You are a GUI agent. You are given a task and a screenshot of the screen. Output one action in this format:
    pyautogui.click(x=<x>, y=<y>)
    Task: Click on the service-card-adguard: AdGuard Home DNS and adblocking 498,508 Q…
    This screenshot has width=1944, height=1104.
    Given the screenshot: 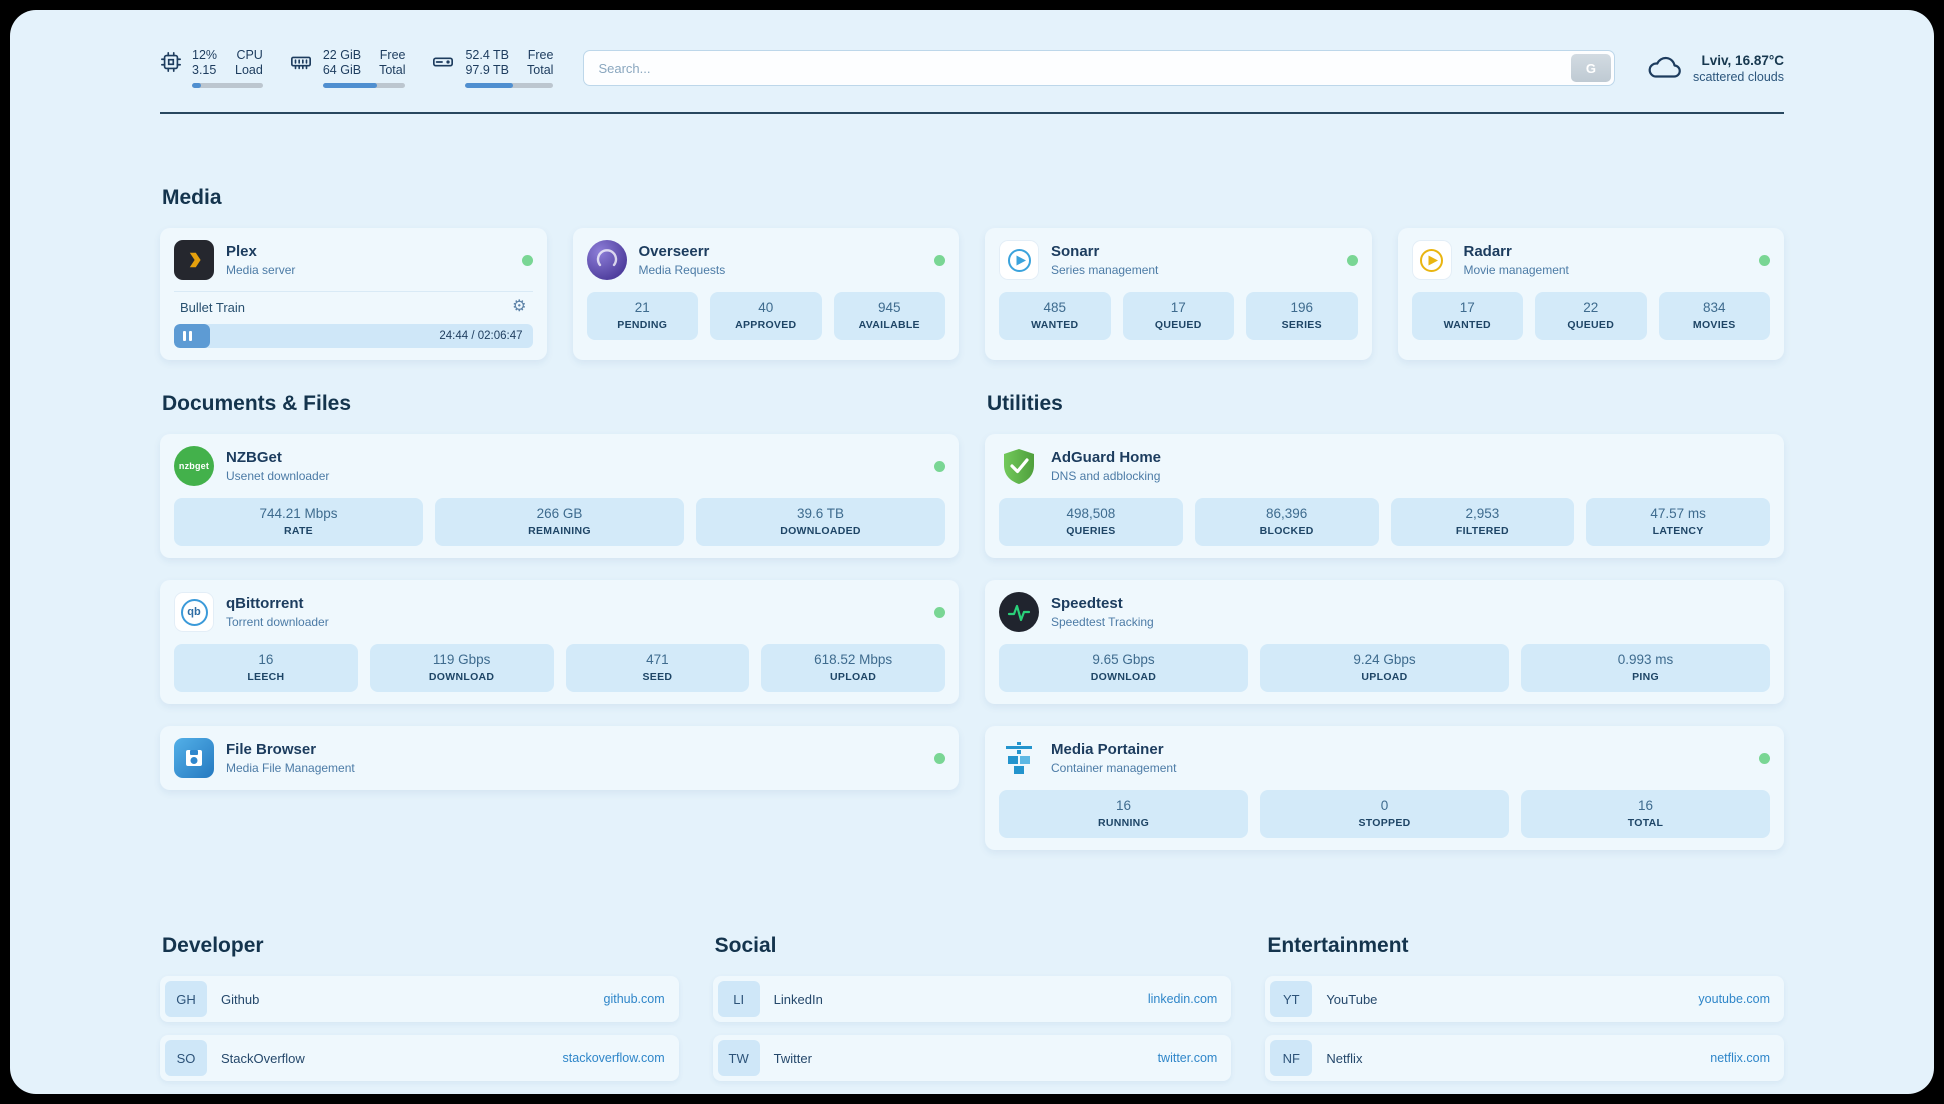 What is the action you would take?
    pyautogui.click(x=1384, y=496)
    